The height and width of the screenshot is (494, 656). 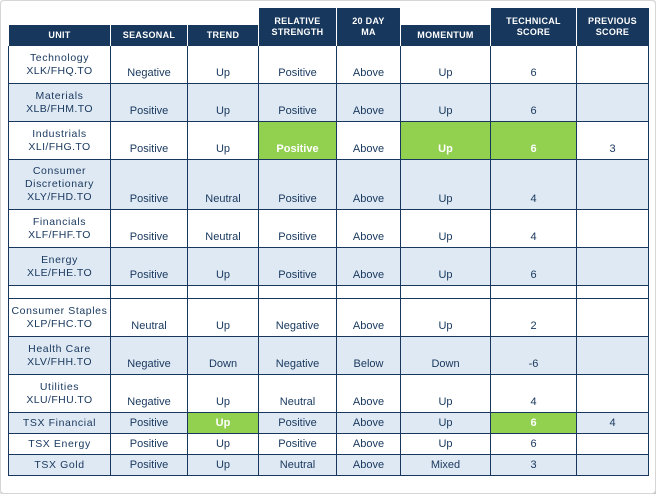 What do you see at coordinates (59, 310) in the screenshot?
I see `unit-name: Consumer Staples` at bounding box center [59, 310].